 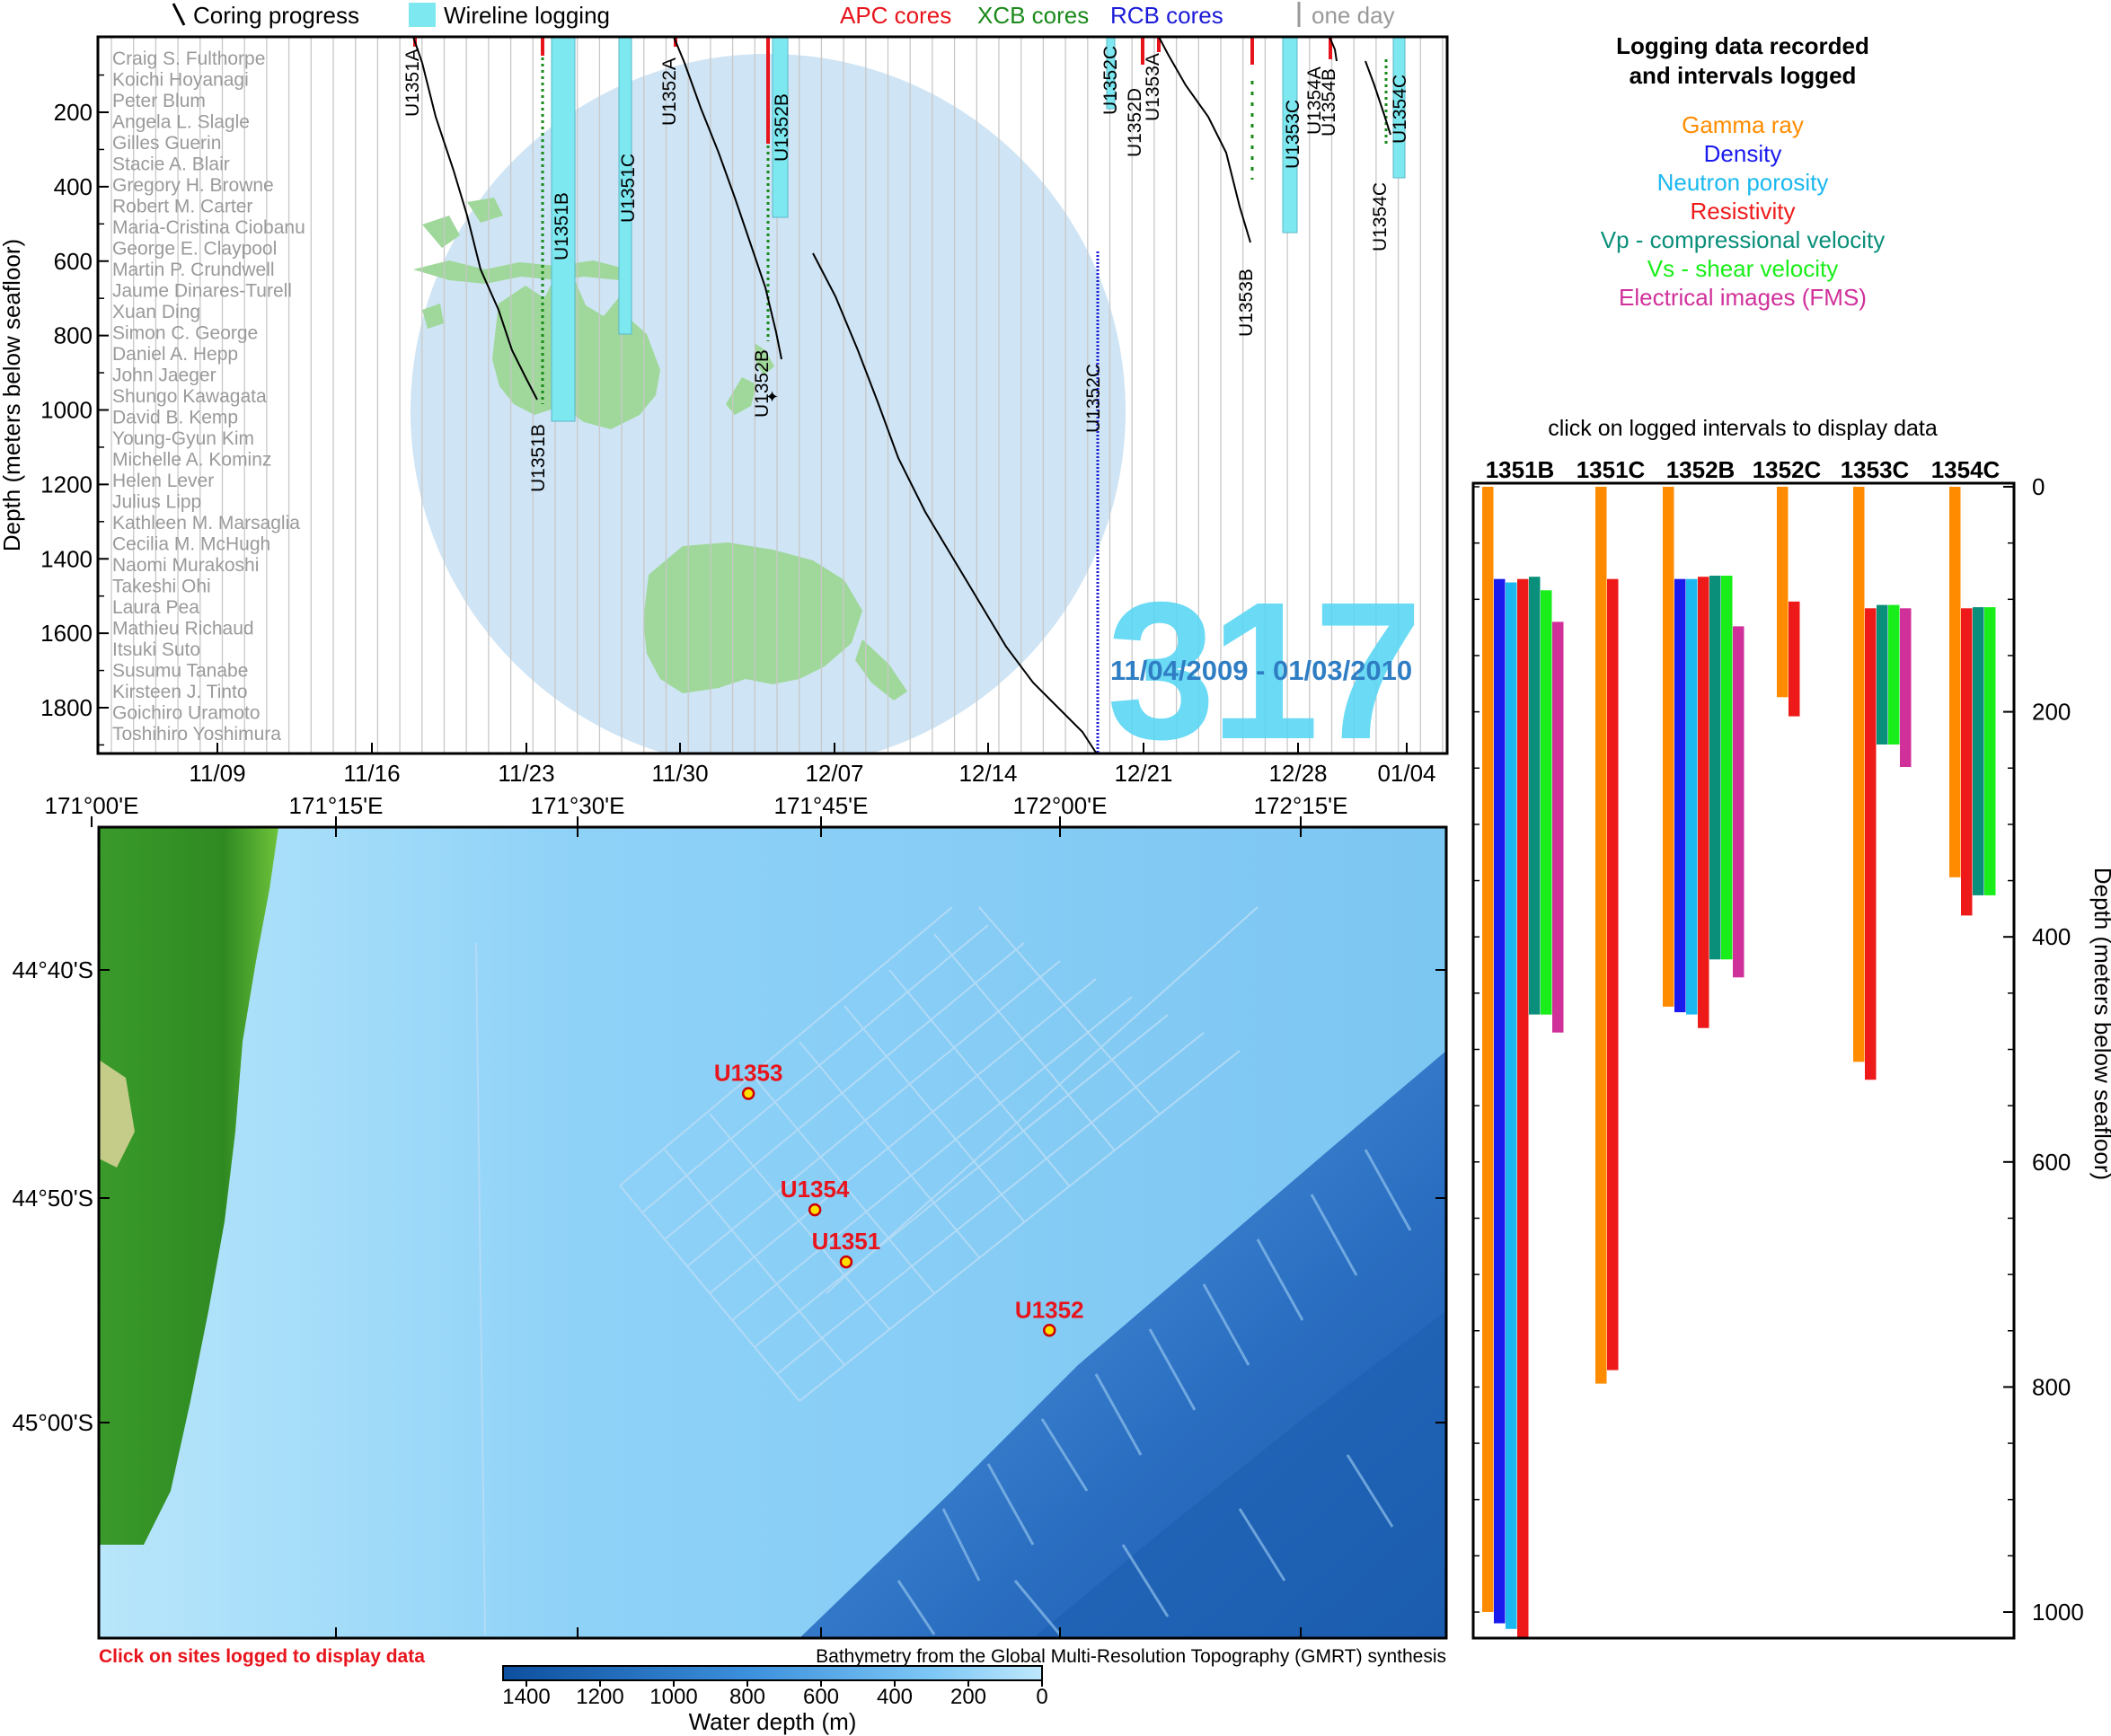 I want to click on hole-1352B-label: 1352B, so click(x=1701, y=470).